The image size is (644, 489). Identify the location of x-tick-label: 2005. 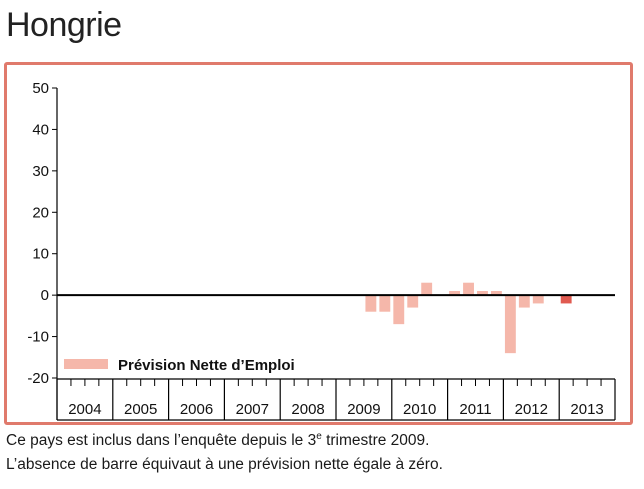
(140, 409).